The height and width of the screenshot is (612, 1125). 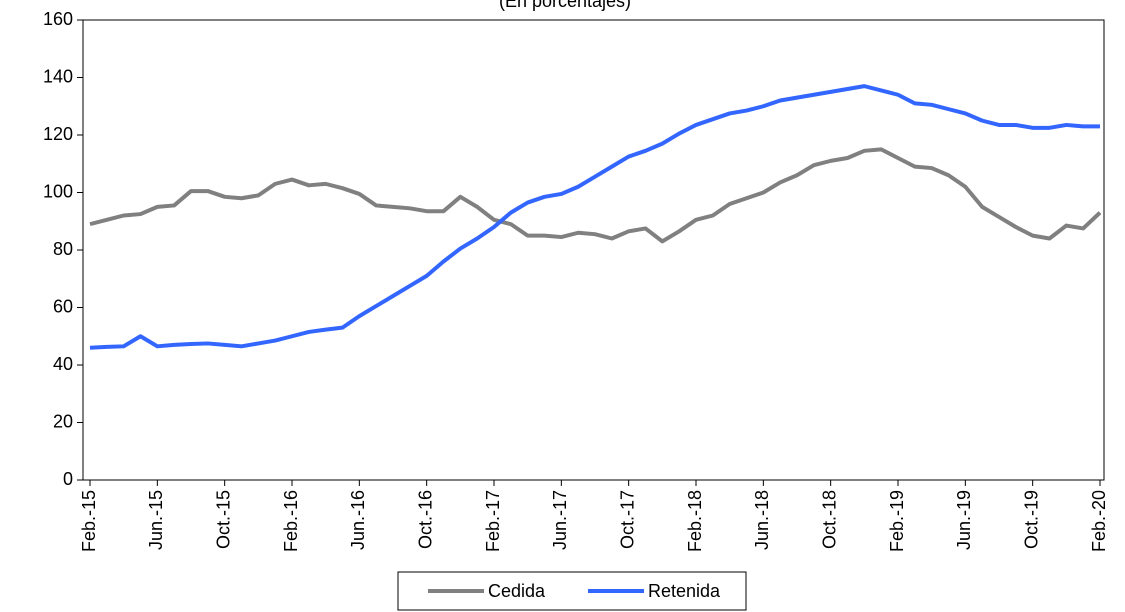 I want to click on x-tick-label: Jun.-15, so click(x=156, y=520).